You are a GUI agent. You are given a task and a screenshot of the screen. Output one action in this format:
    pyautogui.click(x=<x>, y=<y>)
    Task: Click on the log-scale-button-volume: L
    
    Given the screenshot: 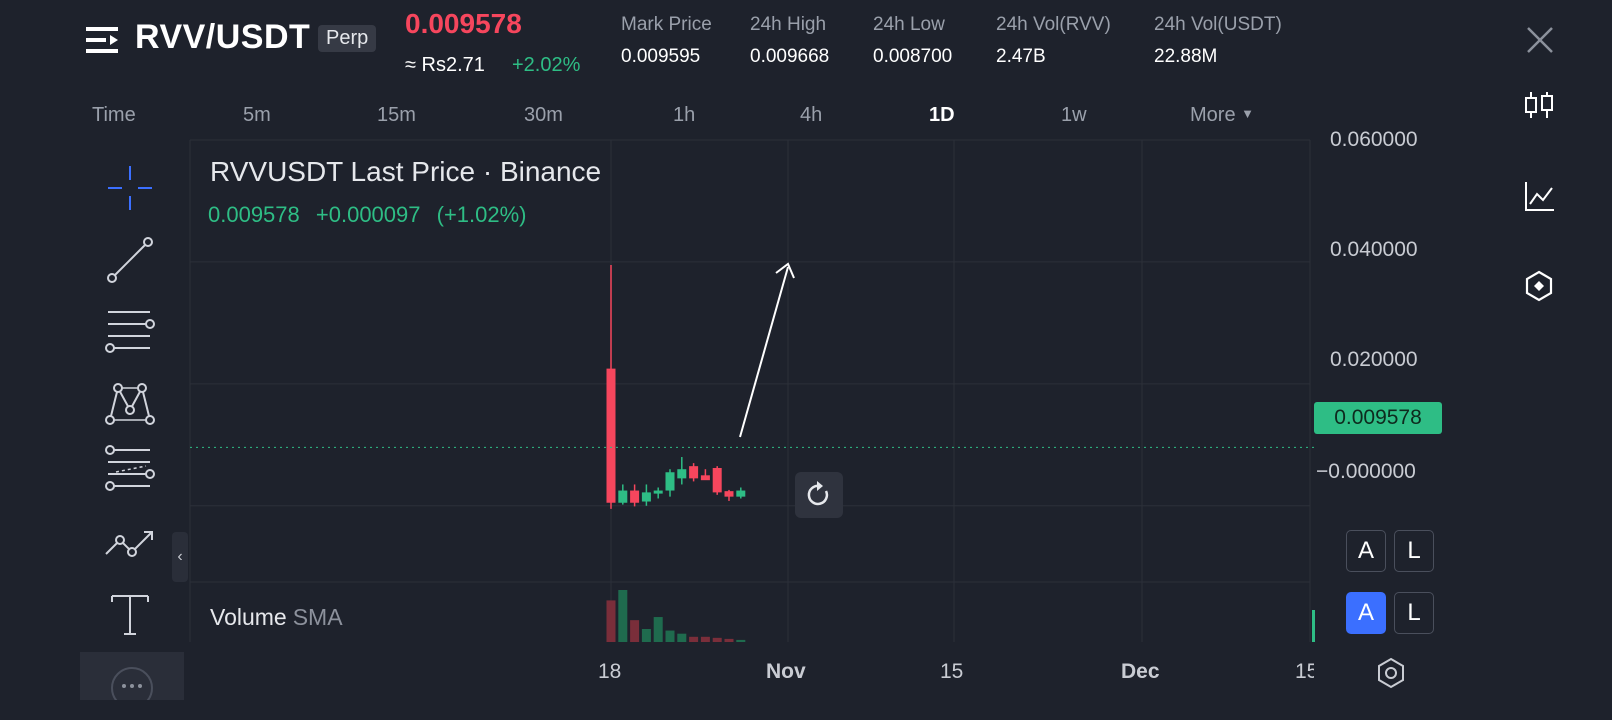 What is the action you would take?
    pyautogui.click(x=1414, y=613)
    